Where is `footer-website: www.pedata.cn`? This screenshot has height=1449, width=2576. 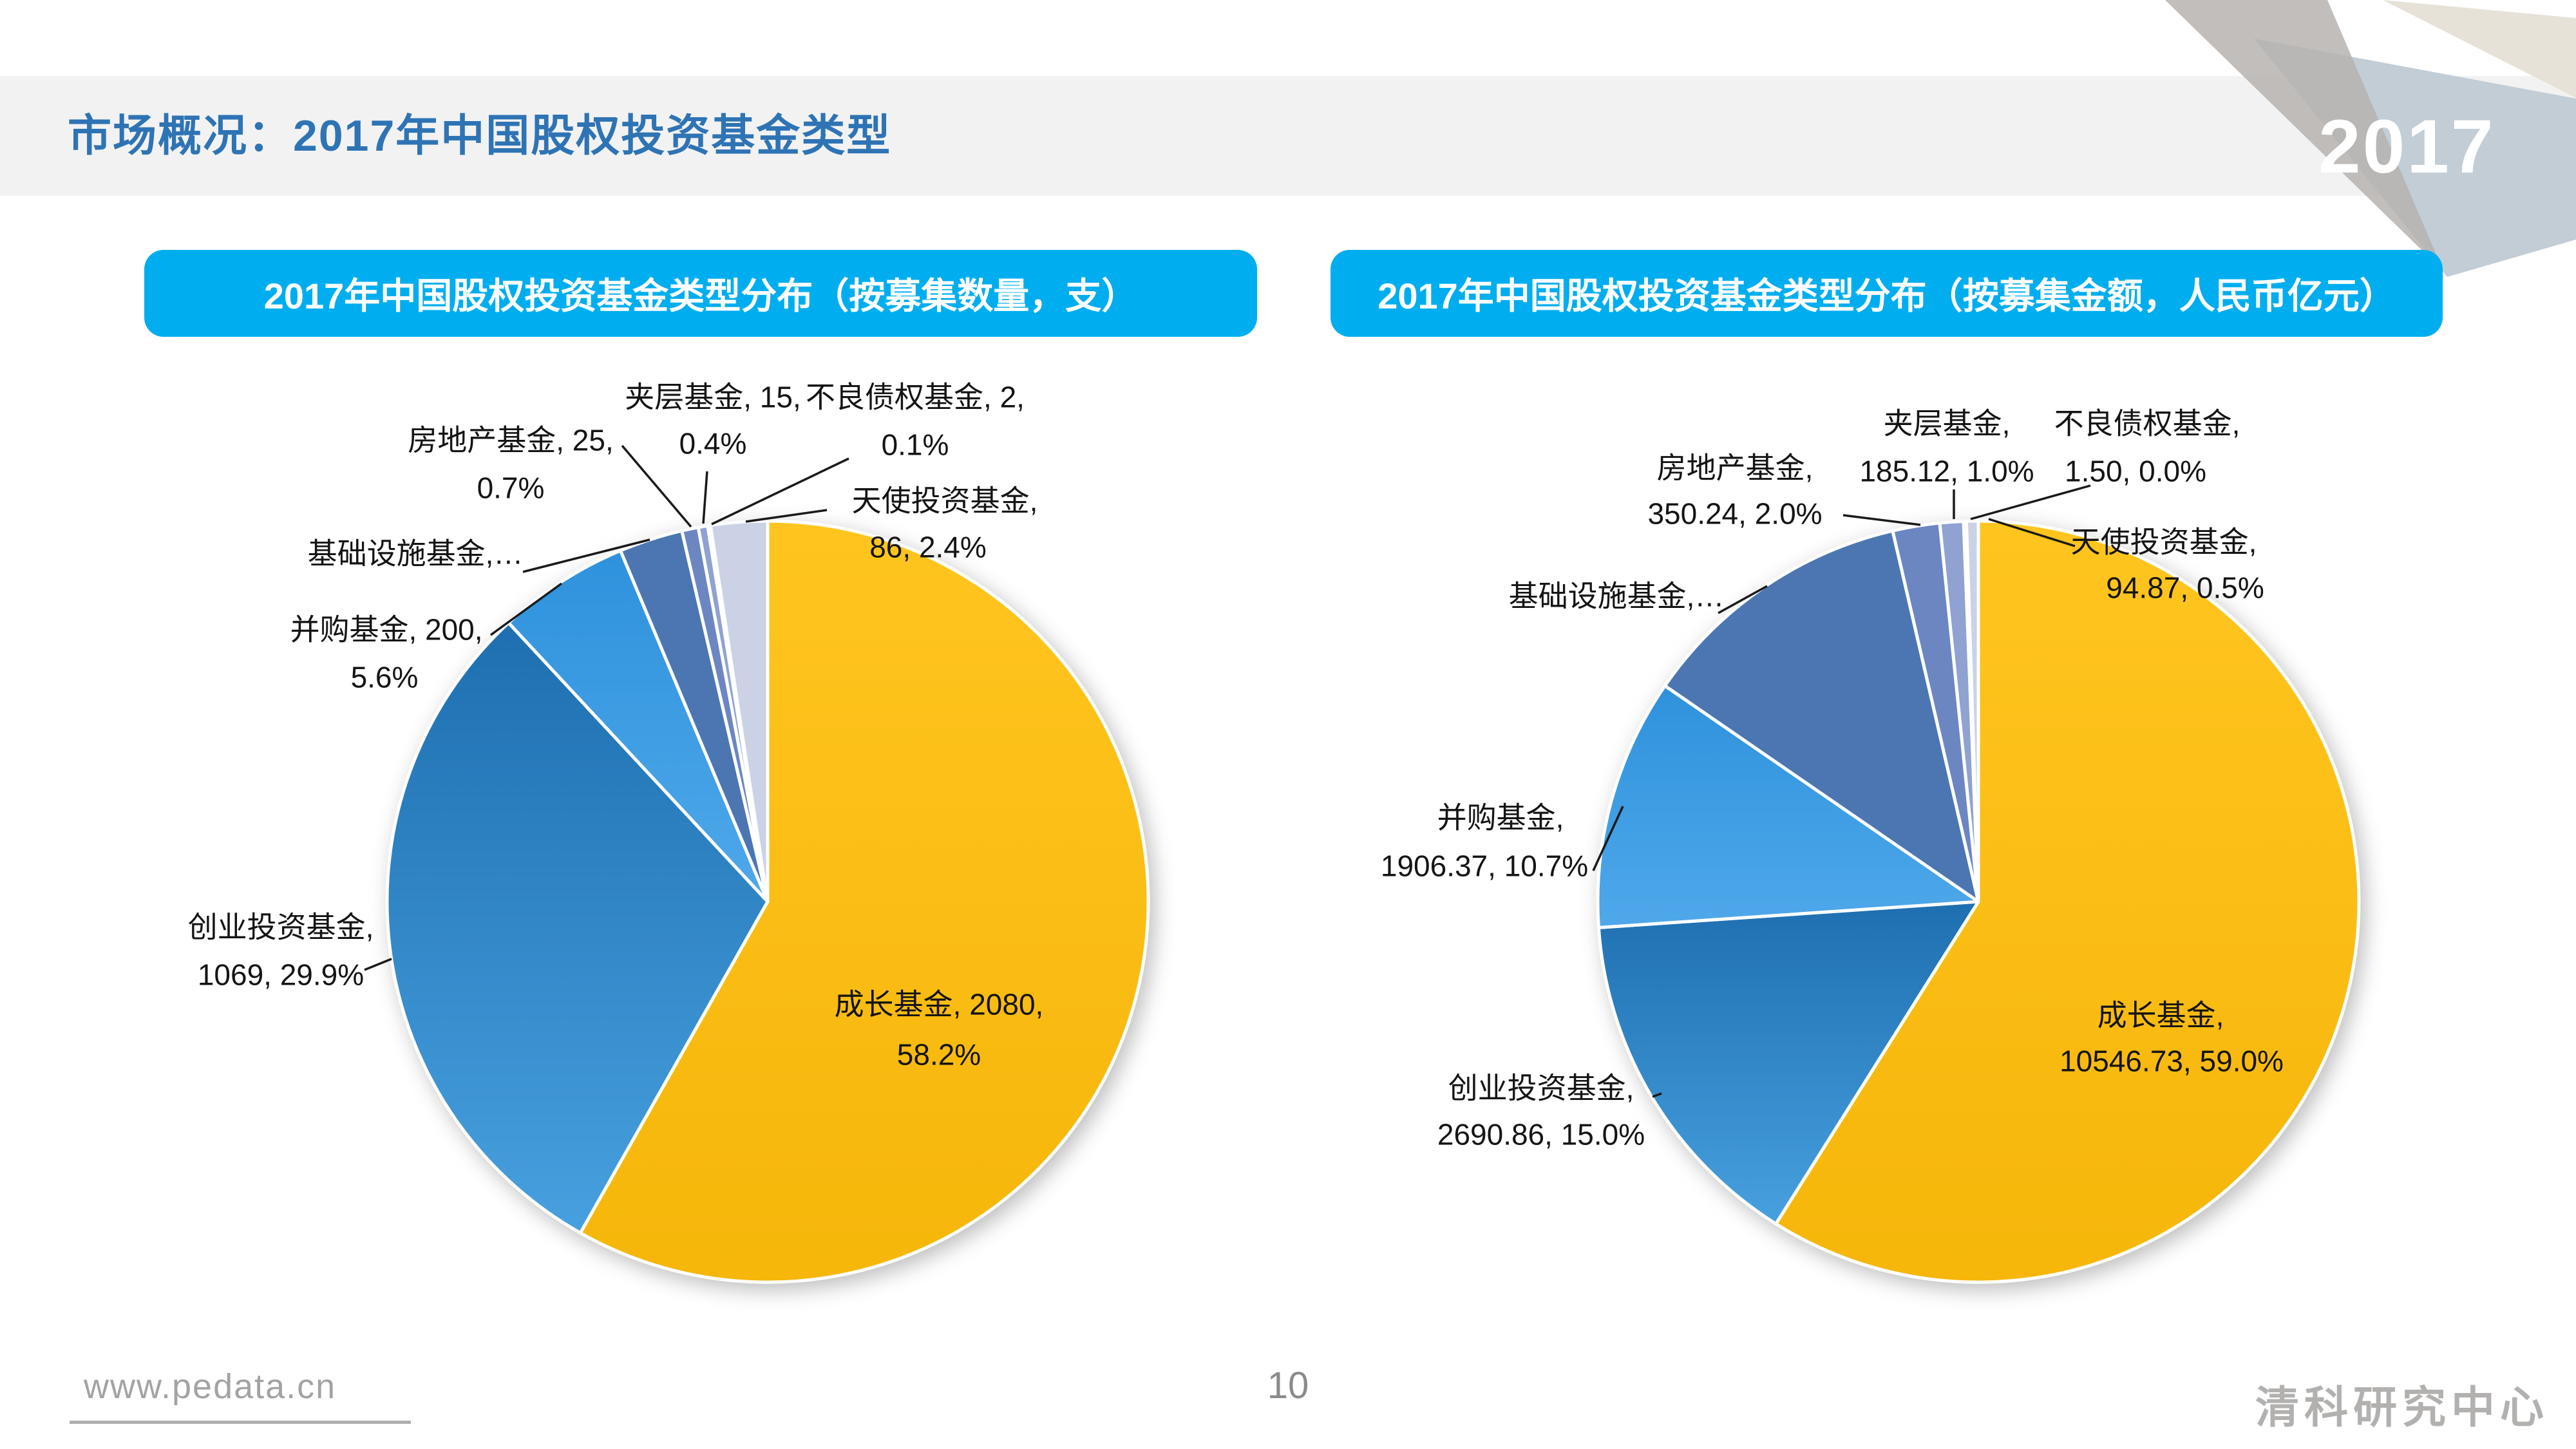 footer-website: www.pedata.cn is located at coordinates (210, 1386).